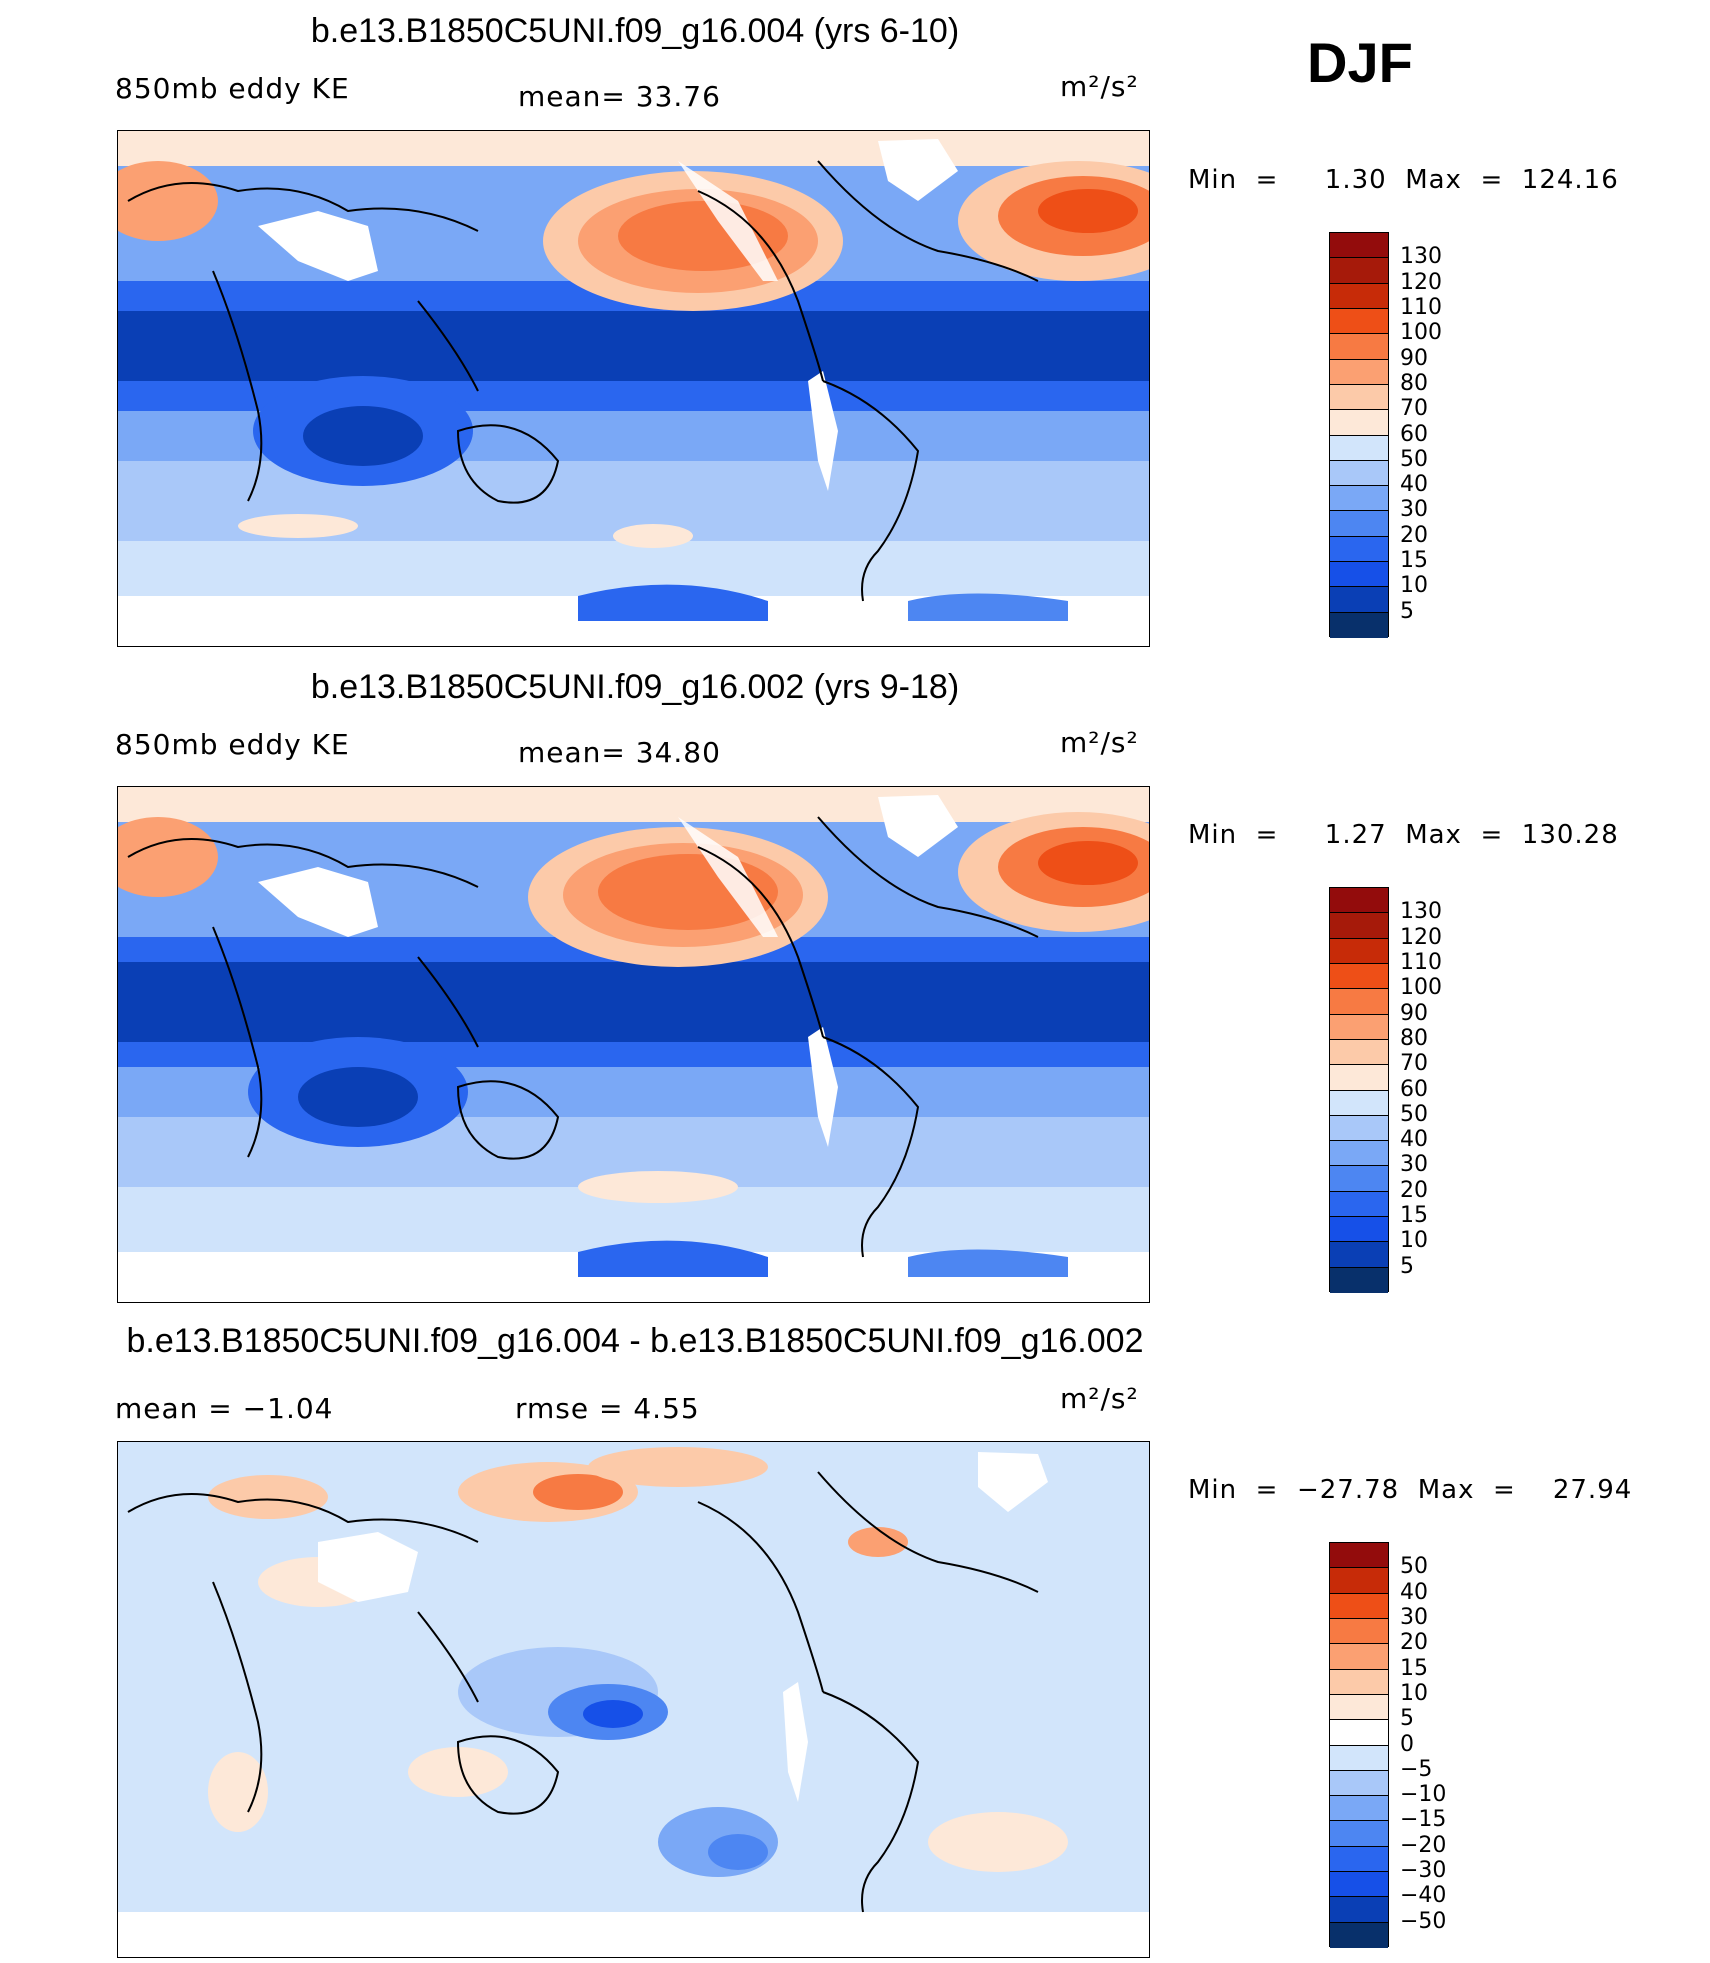 The height and width of the screenshot is (1963, 1710). What do you see at coordinates (1423, 1795) in the screenshot?
I see `colorbar-tick-label: −10` at bounding box center [1423, 1795].